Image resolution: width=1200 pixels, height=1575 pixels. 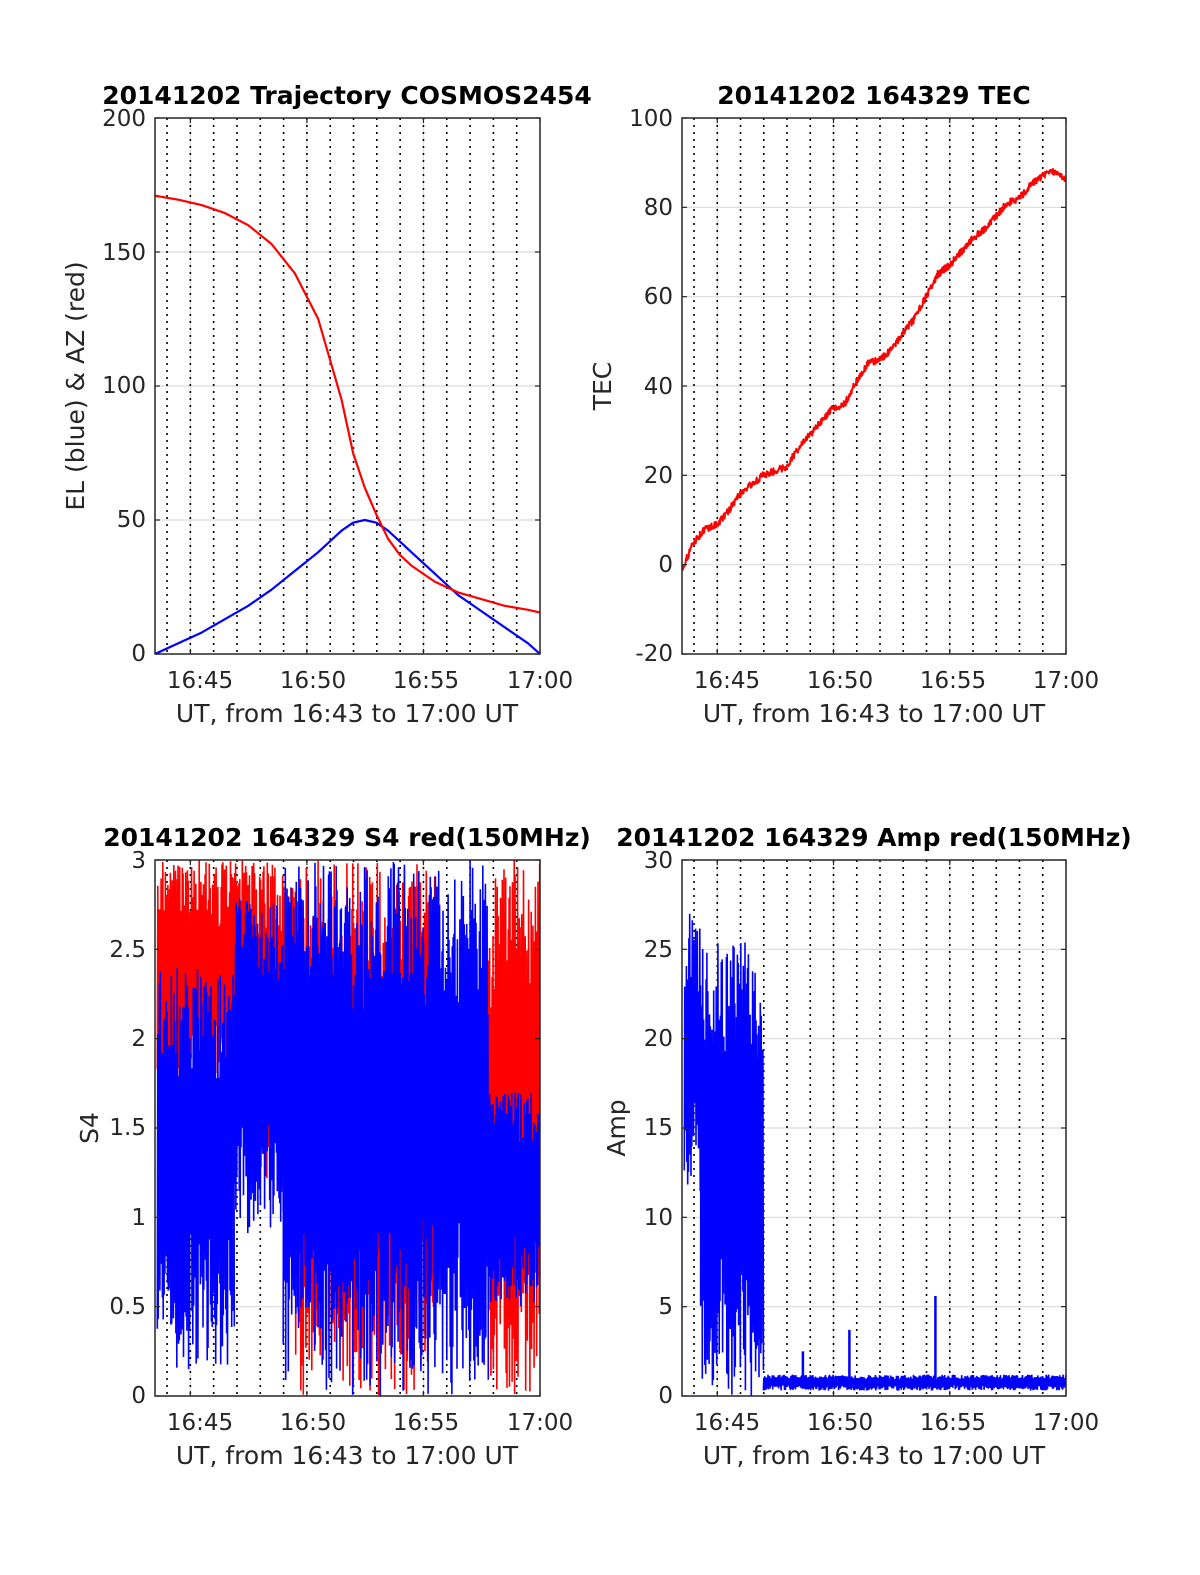 I want to click on series-line-az, so click(x=347, y=404).